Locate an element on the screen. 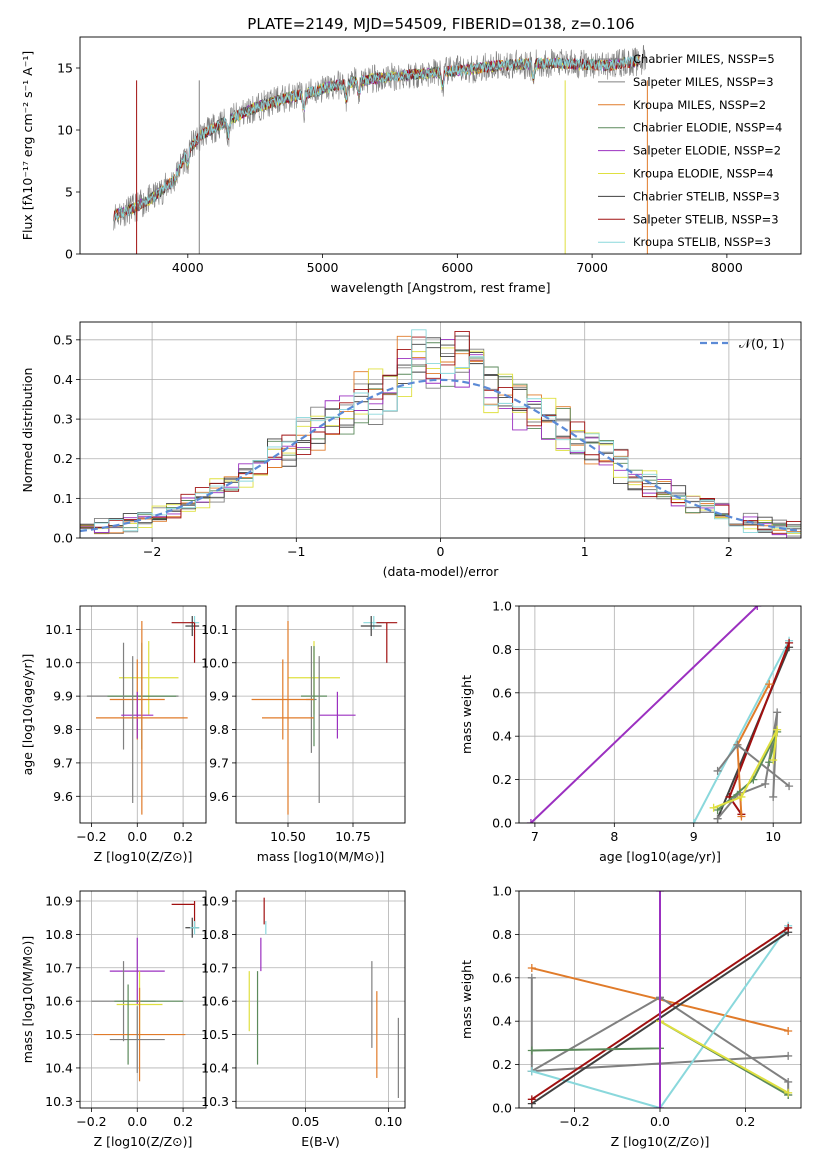  x-axis-label: age [log10(age/yr)] is located at coordinates (660, 856).